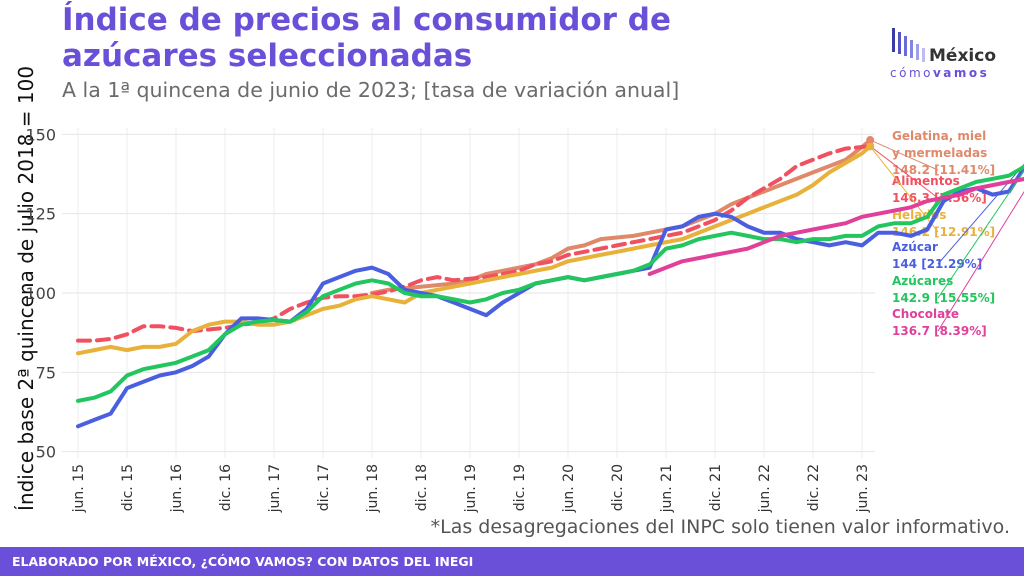 The image size is (1024, 576). Describe the element at coordinates (40, 134) in the screenshot. I see `y-tick-label: 150` at that location.